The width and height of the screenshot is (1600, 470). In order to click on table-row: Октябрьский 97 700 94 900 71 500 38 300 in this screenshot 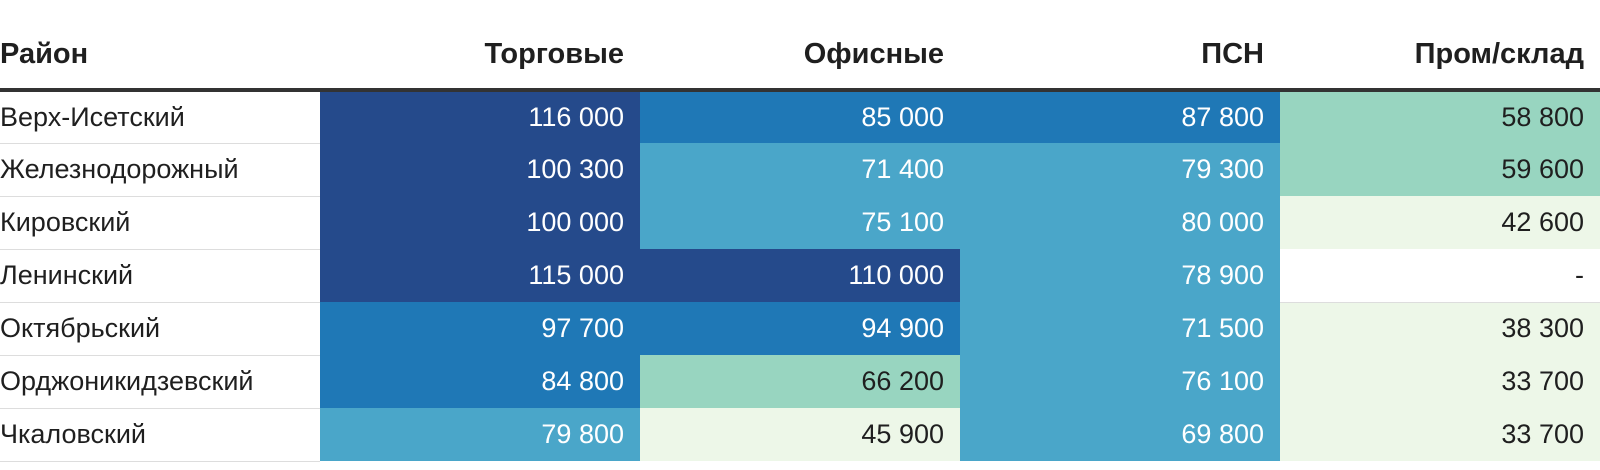, I will do `click(800, 329)`.